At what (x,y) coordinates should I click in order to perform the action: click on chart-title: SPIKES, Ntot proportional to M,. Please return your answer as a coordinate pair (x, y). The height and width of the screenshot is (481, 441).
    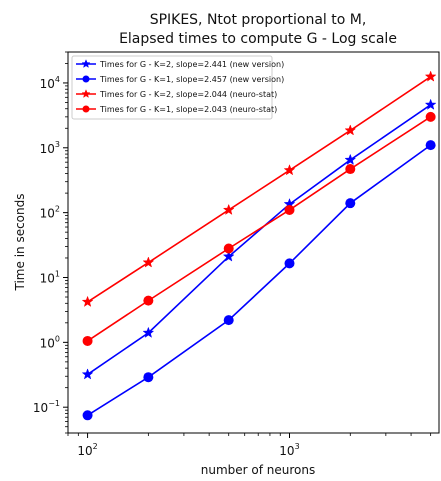
    Looking at the image, I should click on (258, 20).